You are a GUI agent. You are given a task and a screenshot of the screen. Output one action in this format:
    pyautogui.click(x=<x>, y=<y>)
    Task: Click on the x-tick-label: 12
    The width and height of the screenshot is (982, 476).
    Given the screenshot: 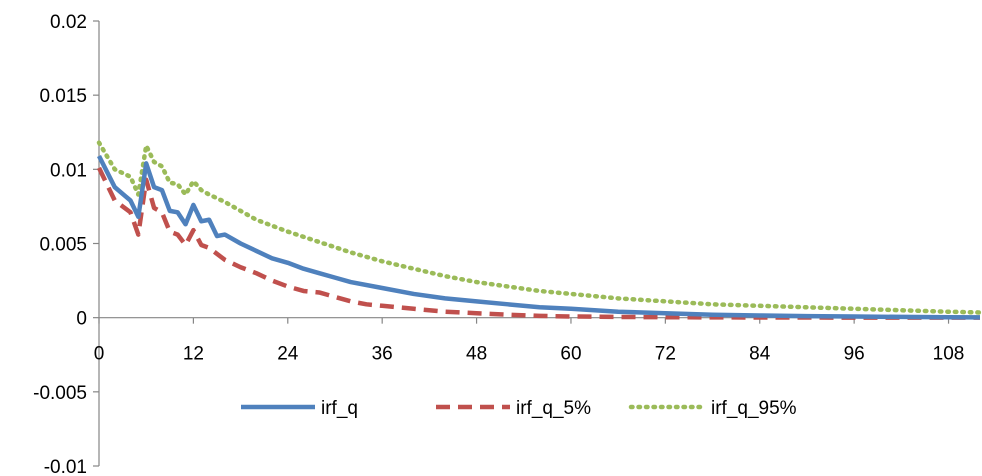 What is the action you would take?
    pyautogui.click(x=193, y=354)
    